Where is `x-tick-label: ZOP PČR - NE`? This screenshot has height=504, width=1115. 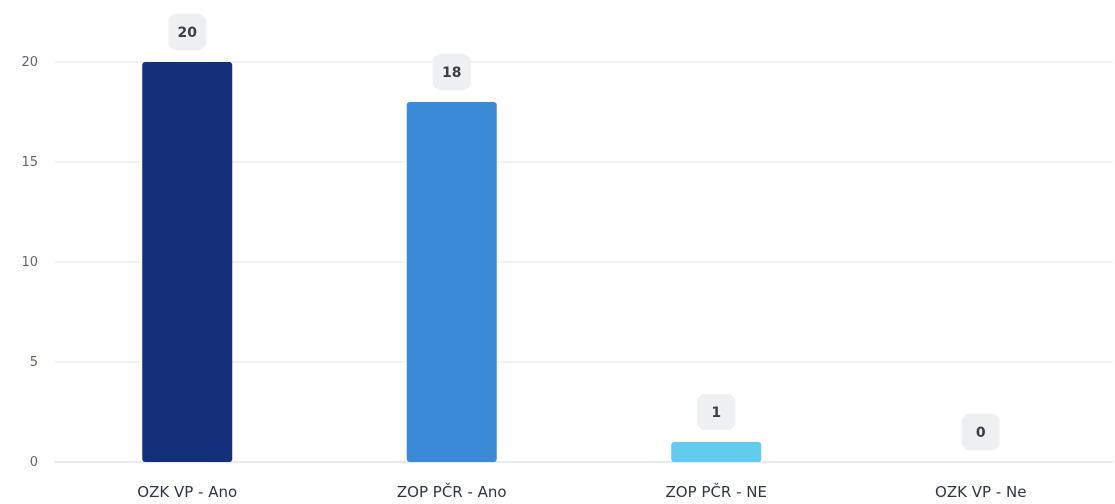 x-tick-label: ZOP PČR - NE is located at coordinates (716, 491).